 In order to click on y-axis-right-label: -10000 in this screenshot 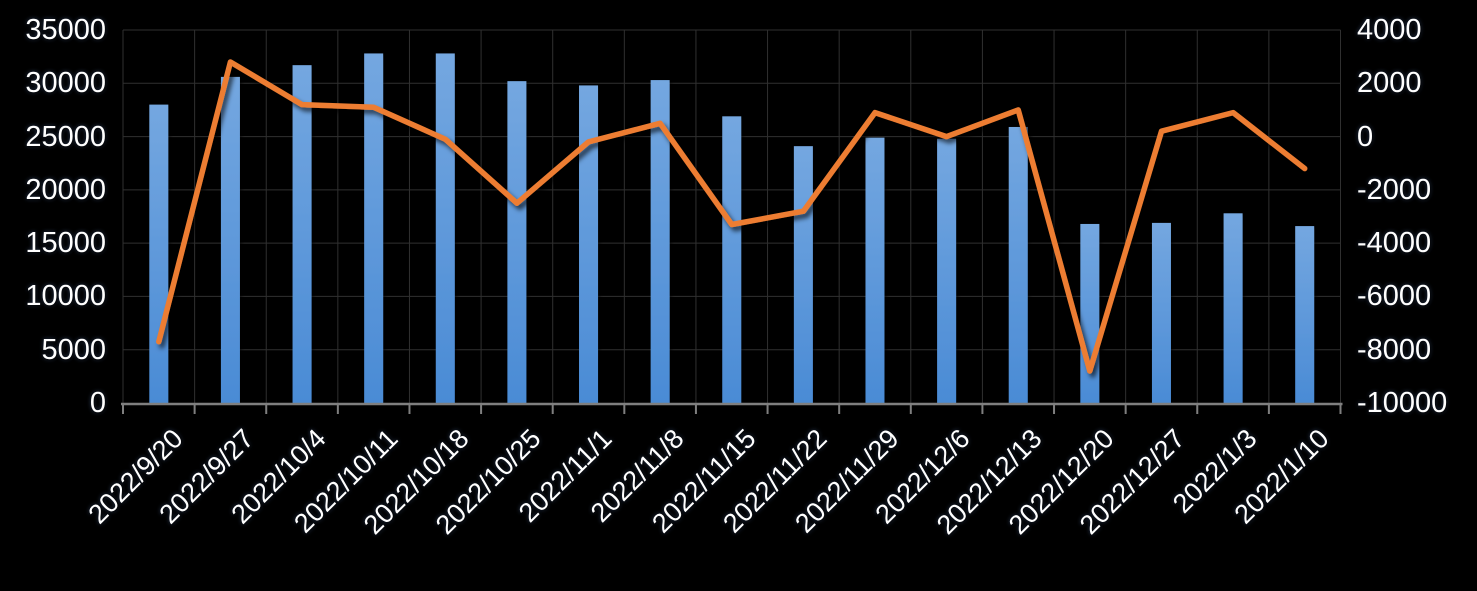, I will do `click(1402, 403)`.